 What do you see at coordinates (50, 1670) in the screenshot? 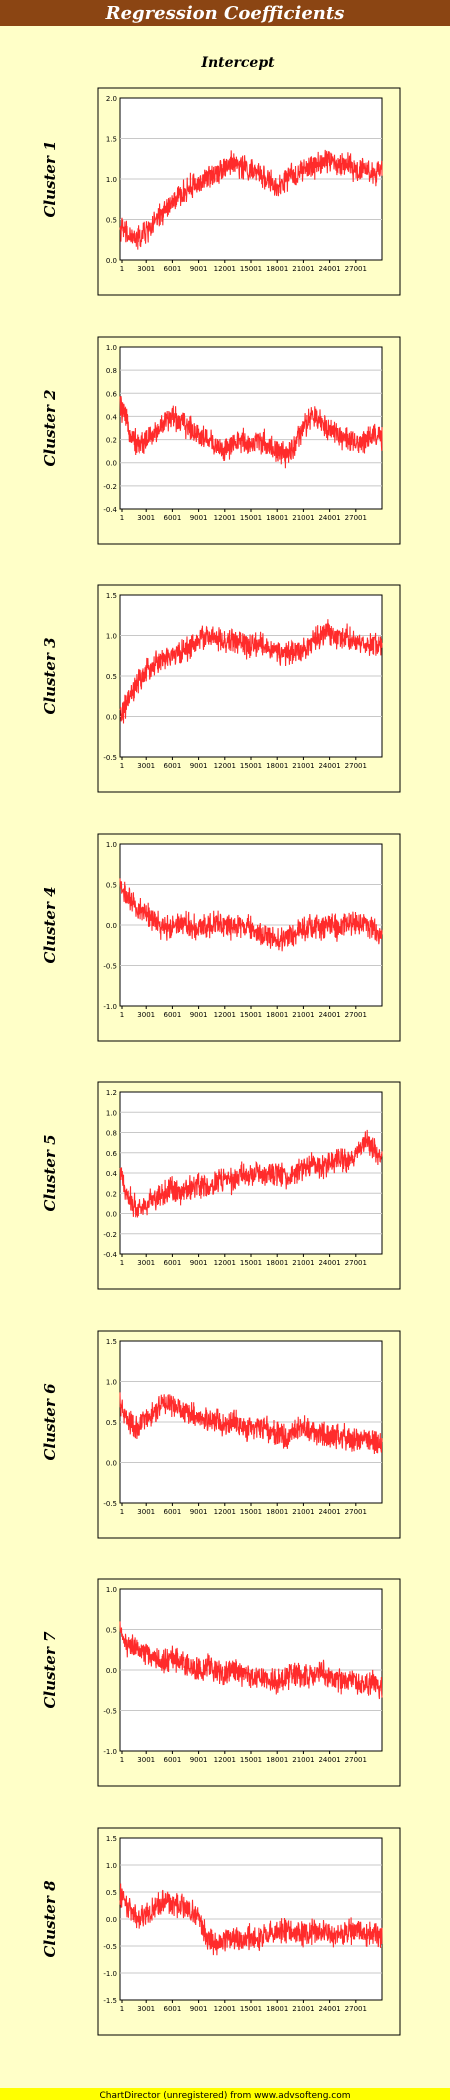
I see `chart-title-7: Cluster 7` at bounding box center [50, 1670].